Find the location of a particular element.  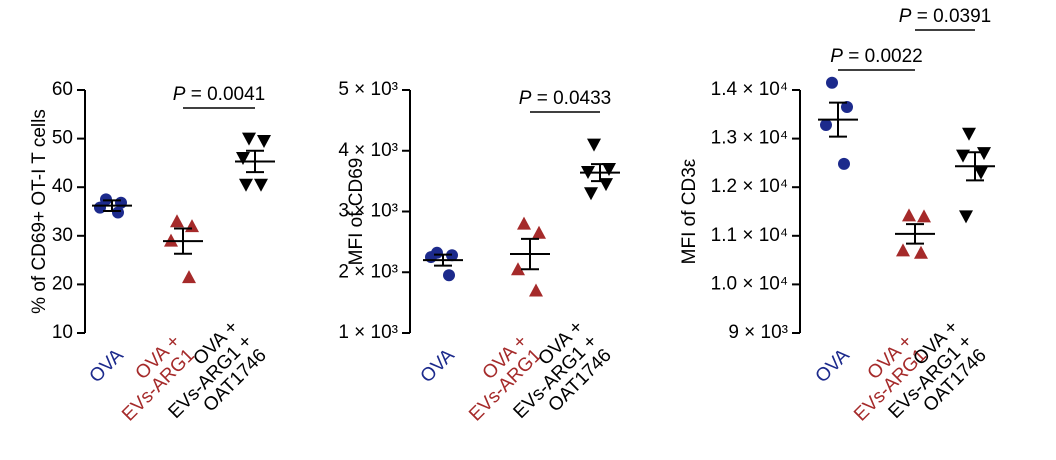

y-tick-label: 1.0 × 10⁴ is located at coordinates (749, 283).